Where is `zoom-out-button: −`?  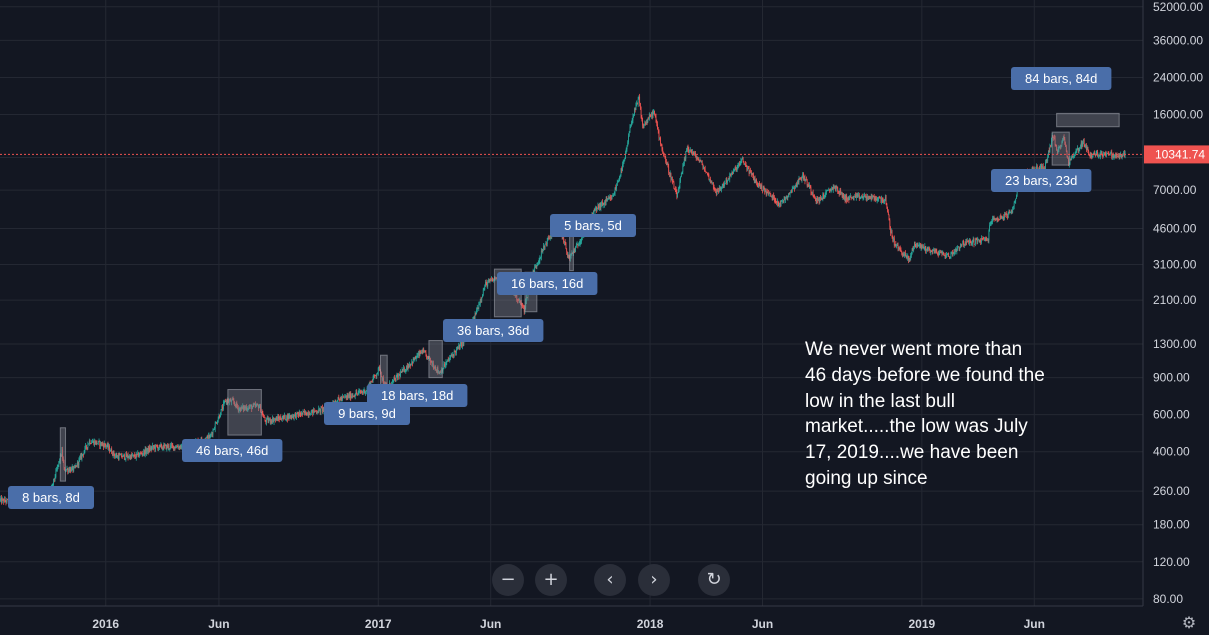 zoom-out-button: − is located at coordinates (508, 580).